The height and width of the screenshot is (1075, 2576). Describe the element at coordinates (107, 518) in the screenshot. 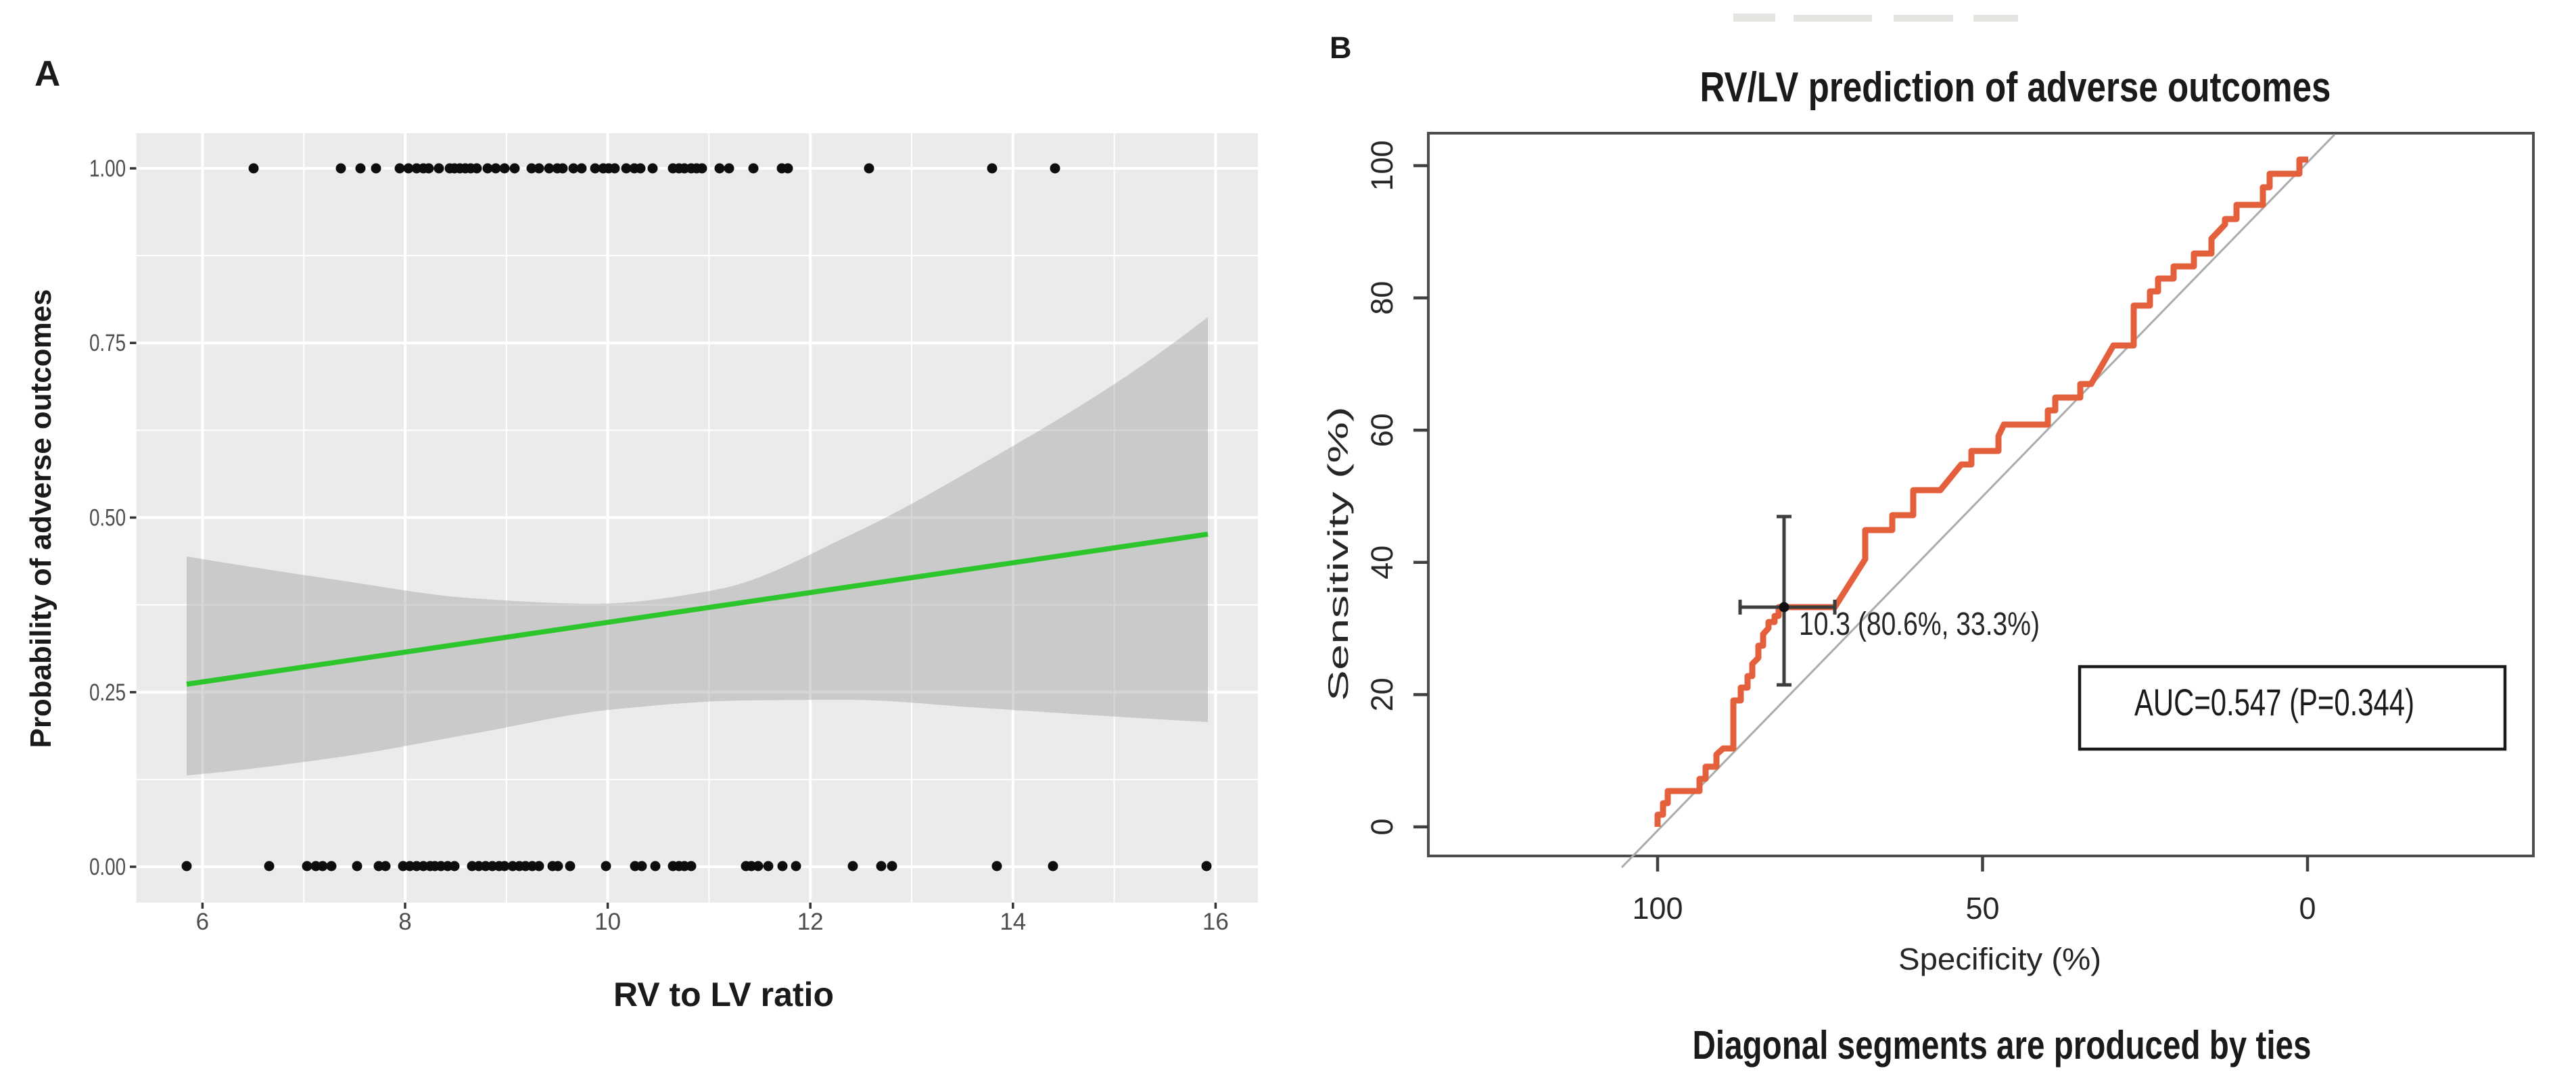

I see `svg-text: 0.50` at that location.